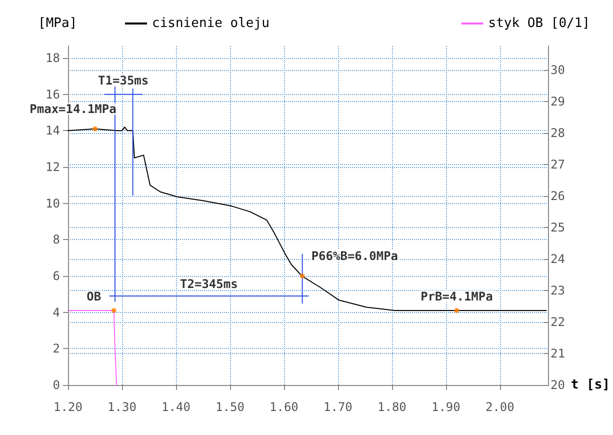 This screenshot has height=435, width=613. What do you see at coordinates (456, 297) in the screenshot?
I see `annotation: PrB=4.1MPa` at bounding box center [456, 297].